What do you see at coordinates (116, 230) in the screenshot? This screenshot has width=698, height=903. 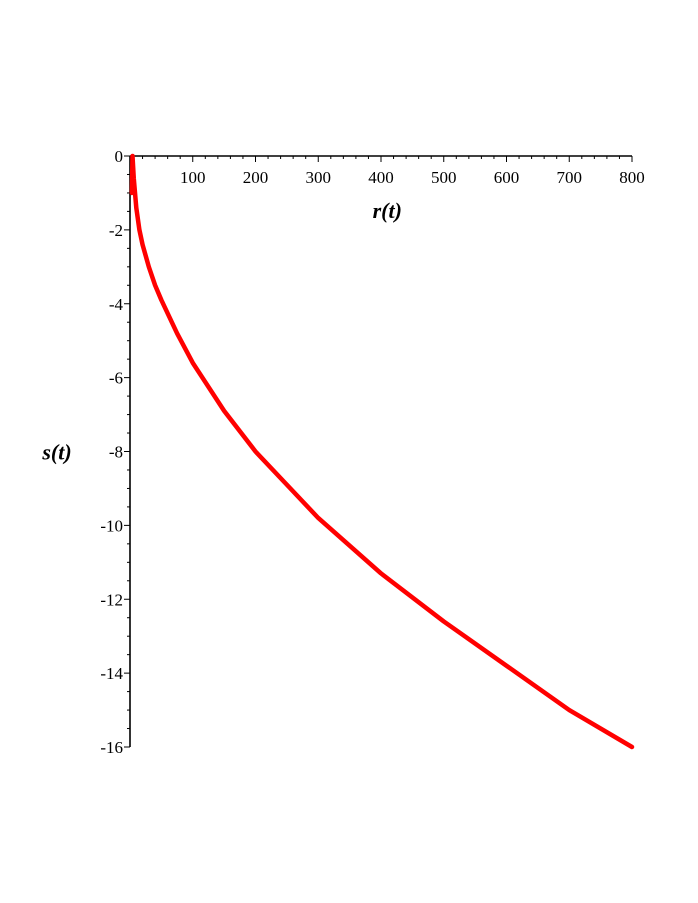 I see `y-tick-label: -2` at bounding box center [116, 230].